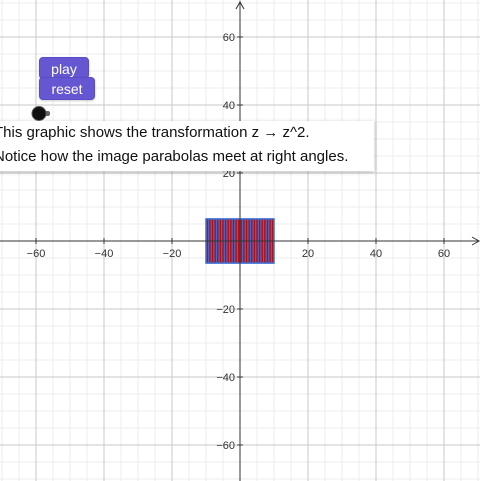 This screenshot has width=480, height=481. What do you see at coordinates (308, 254) in the screenshot?
I see `x-tick-label: 20` at bounding box center [308, 254].